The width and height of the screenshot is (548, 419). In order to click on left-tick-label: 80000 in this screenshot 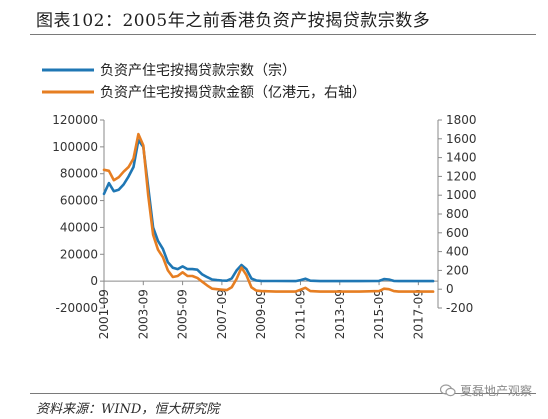, I will do `click(79, 174)`.